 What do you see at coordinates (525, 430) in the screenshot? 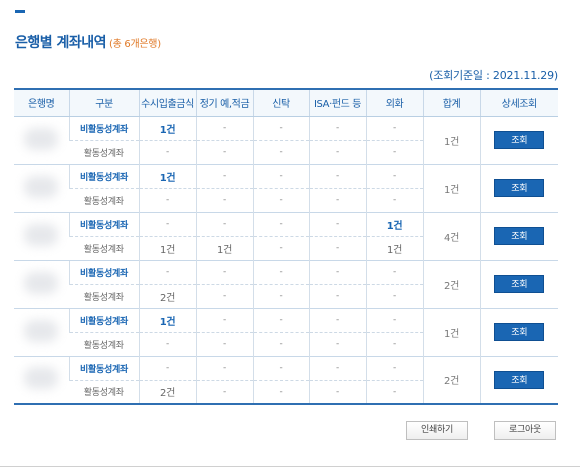
I see `logout-button: 로그아웃` at bounding box center [525, 430].